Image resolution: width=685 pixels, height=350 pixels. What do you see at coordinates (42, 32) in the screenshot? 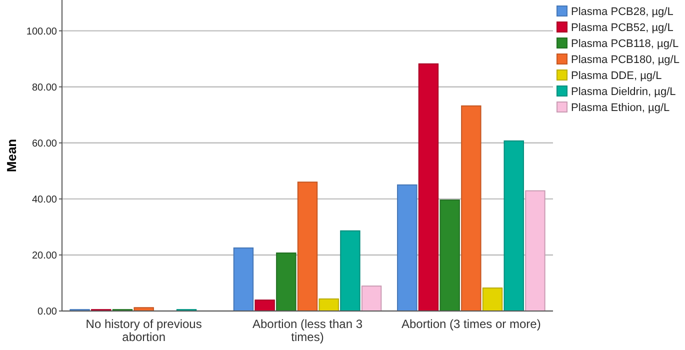
I see `y-tick-label: 100.00` at bounding box center [42, 32].